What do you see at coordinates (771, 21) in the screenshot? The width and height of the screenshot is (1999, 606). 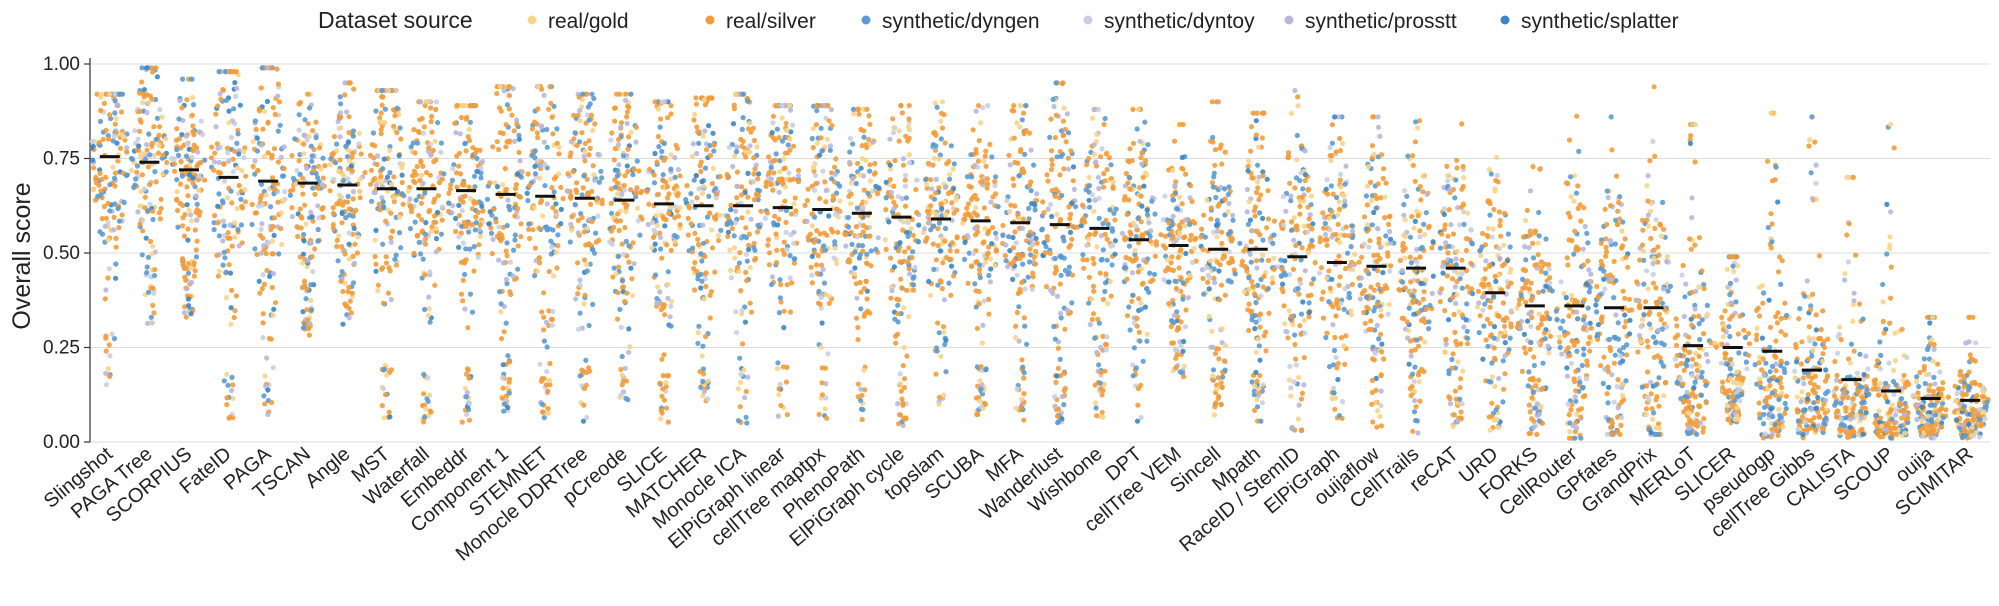 I see `legend-label: real/silver` at bounding box center [771, 21].